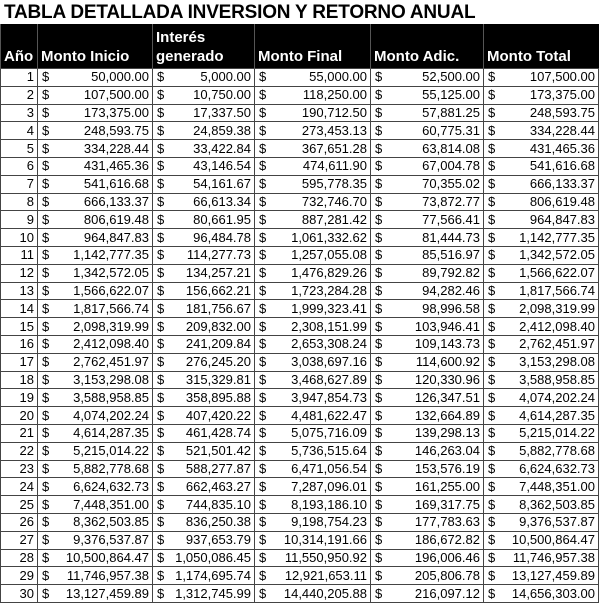  I want to click on cell-monto-total: $3,153,298.08, so click(541, 362).